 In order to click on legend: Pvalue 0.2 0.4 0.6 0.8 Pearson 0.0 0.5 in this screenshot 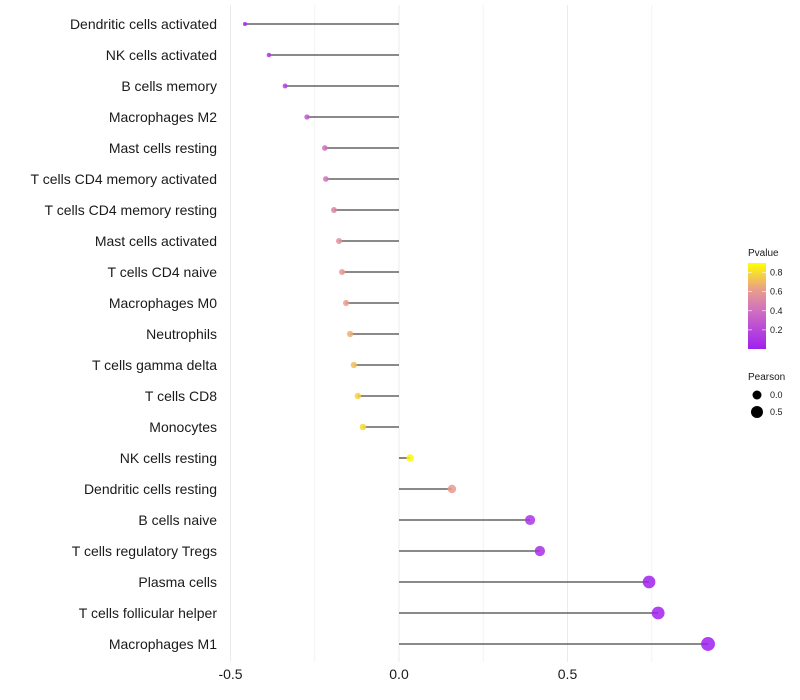, I will do `click(766, 333)`.